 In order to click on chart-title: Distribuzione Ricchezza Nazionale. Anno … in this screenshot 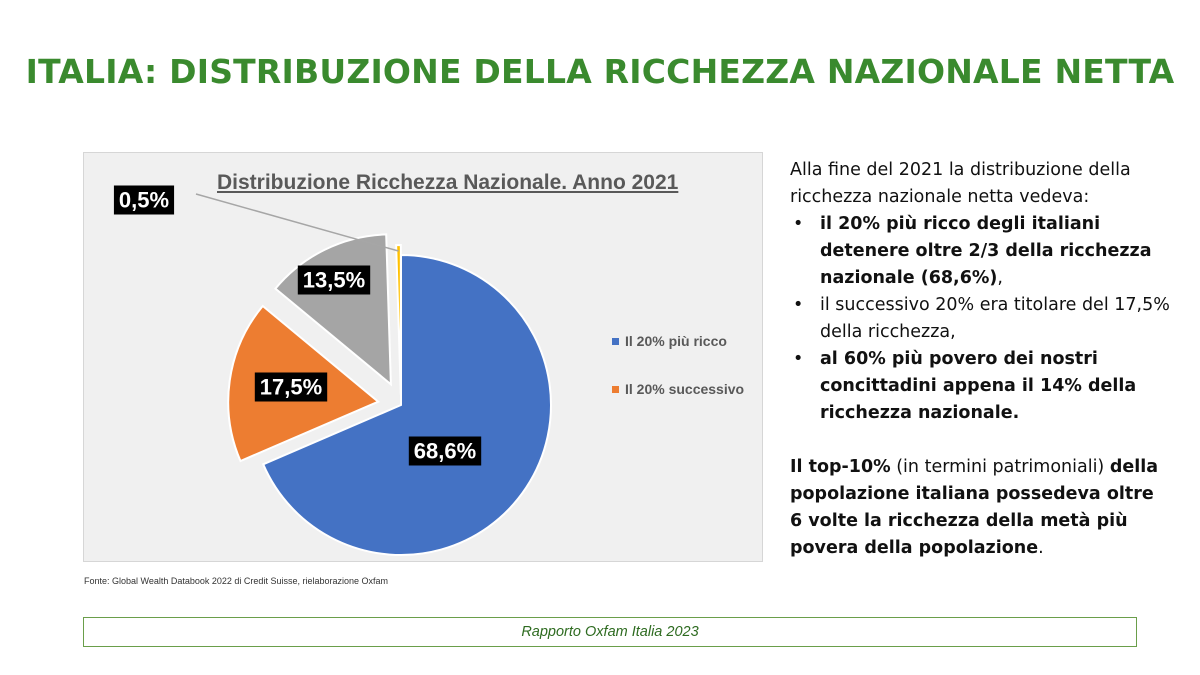, I will do `click(448, 182)`.